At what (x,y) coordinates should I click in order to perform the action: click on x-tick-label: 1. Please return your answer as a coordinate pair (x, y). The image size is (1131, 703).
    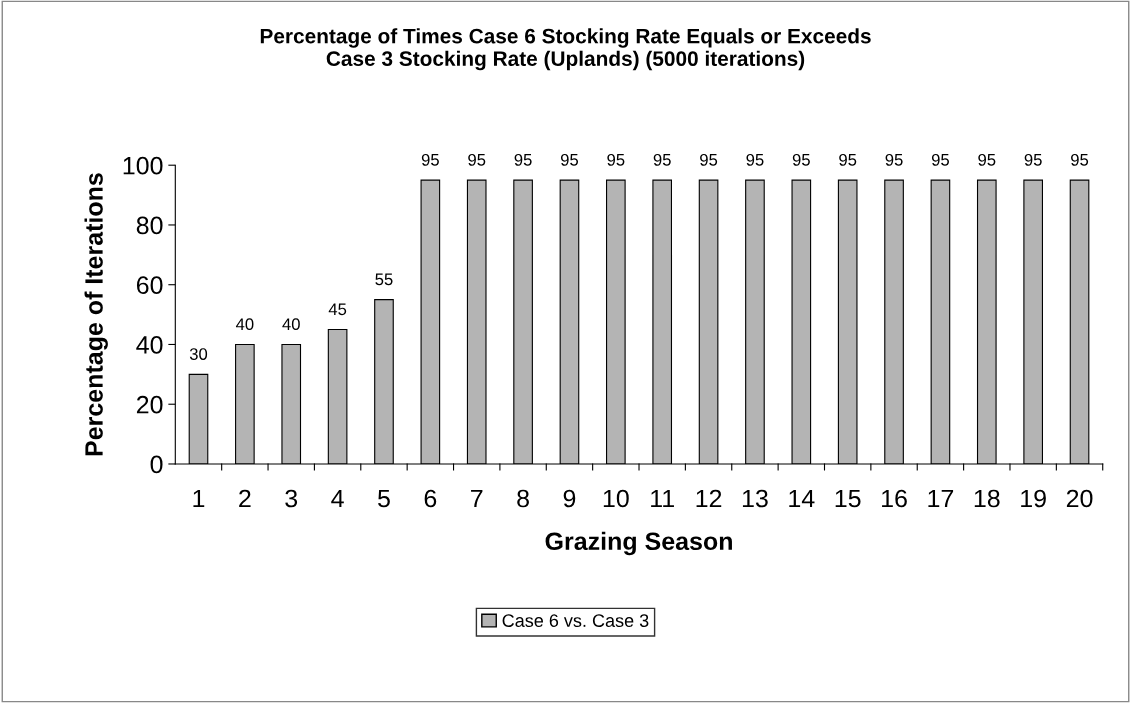
    Looking at the image, I should click on (199, 498).